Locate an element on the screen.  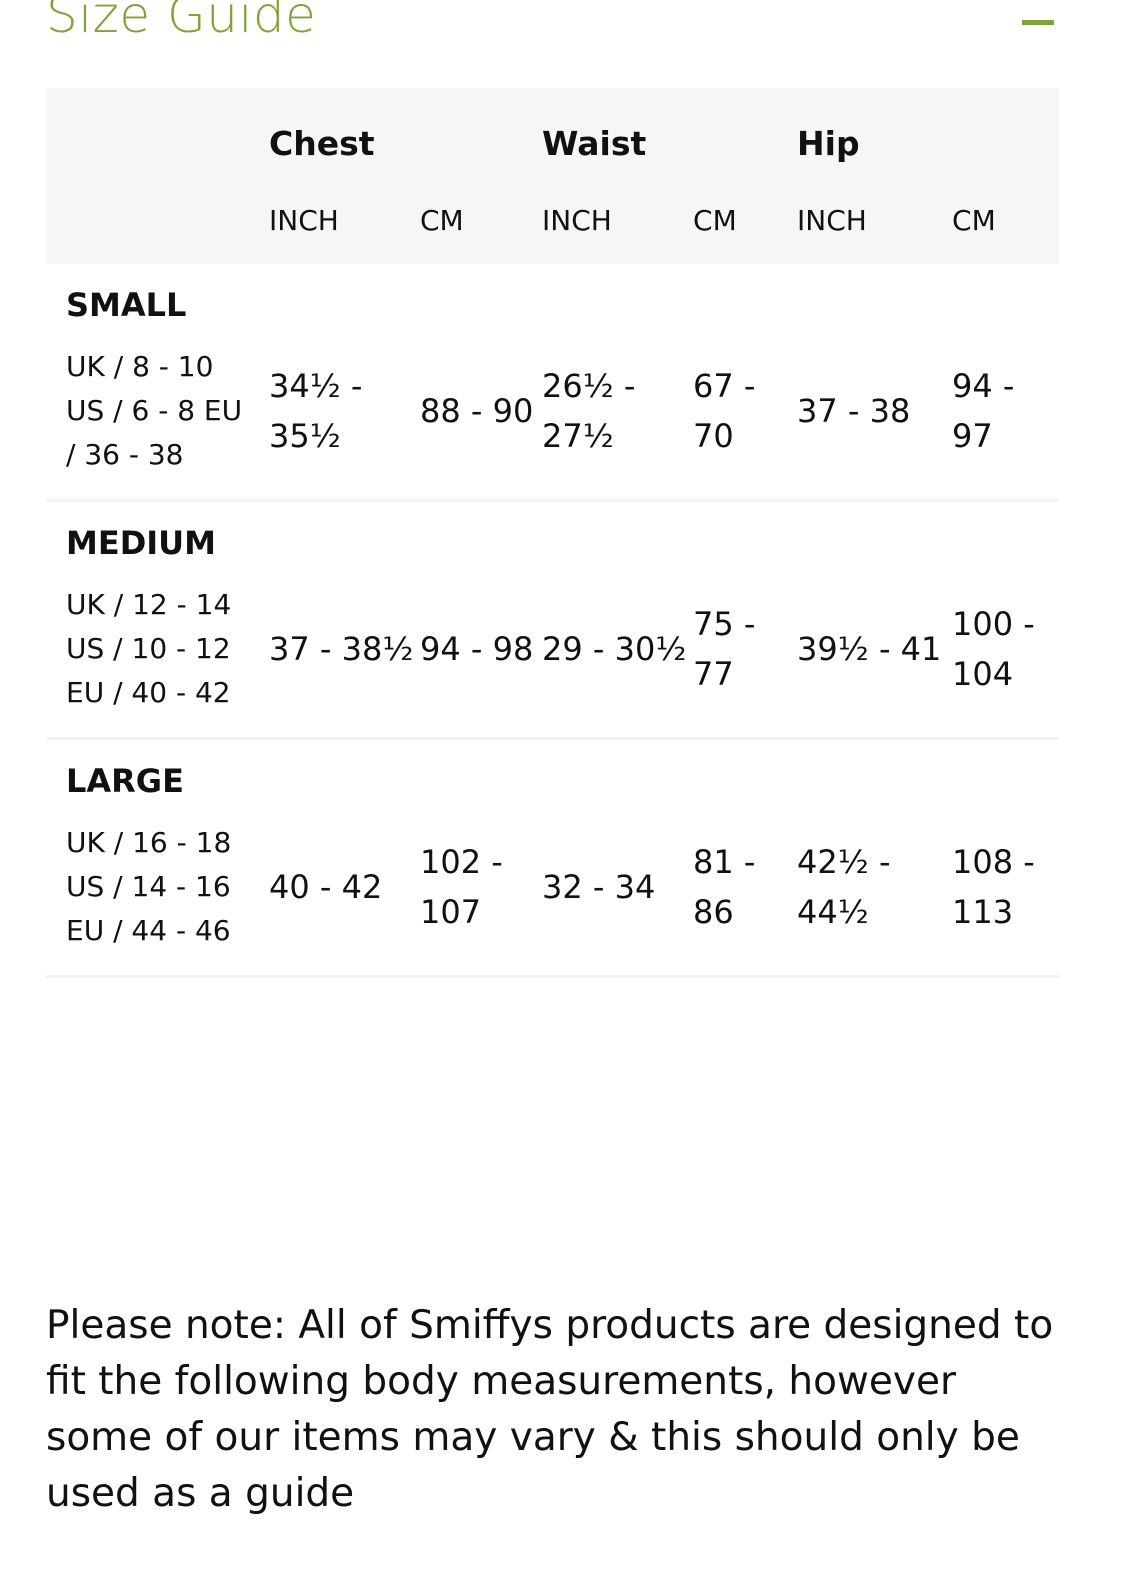
measurement-cell: 32 - 34 is located at coordinates (599, 887).